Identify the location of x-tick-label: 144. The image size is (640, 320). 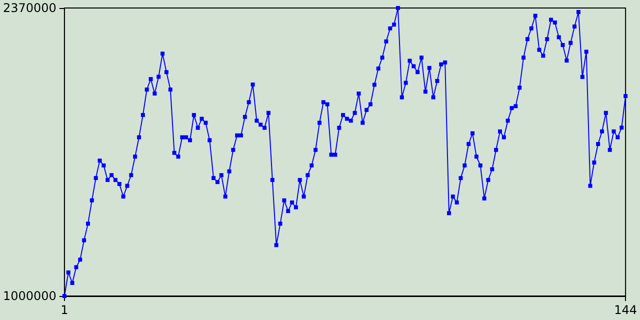
(625, 310).